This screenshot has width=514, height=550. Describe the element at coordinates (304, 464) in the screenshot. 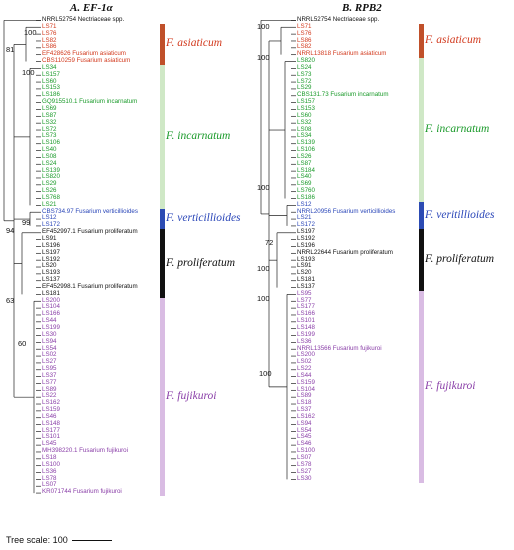

I see `taxon-label: LS78` at that location.